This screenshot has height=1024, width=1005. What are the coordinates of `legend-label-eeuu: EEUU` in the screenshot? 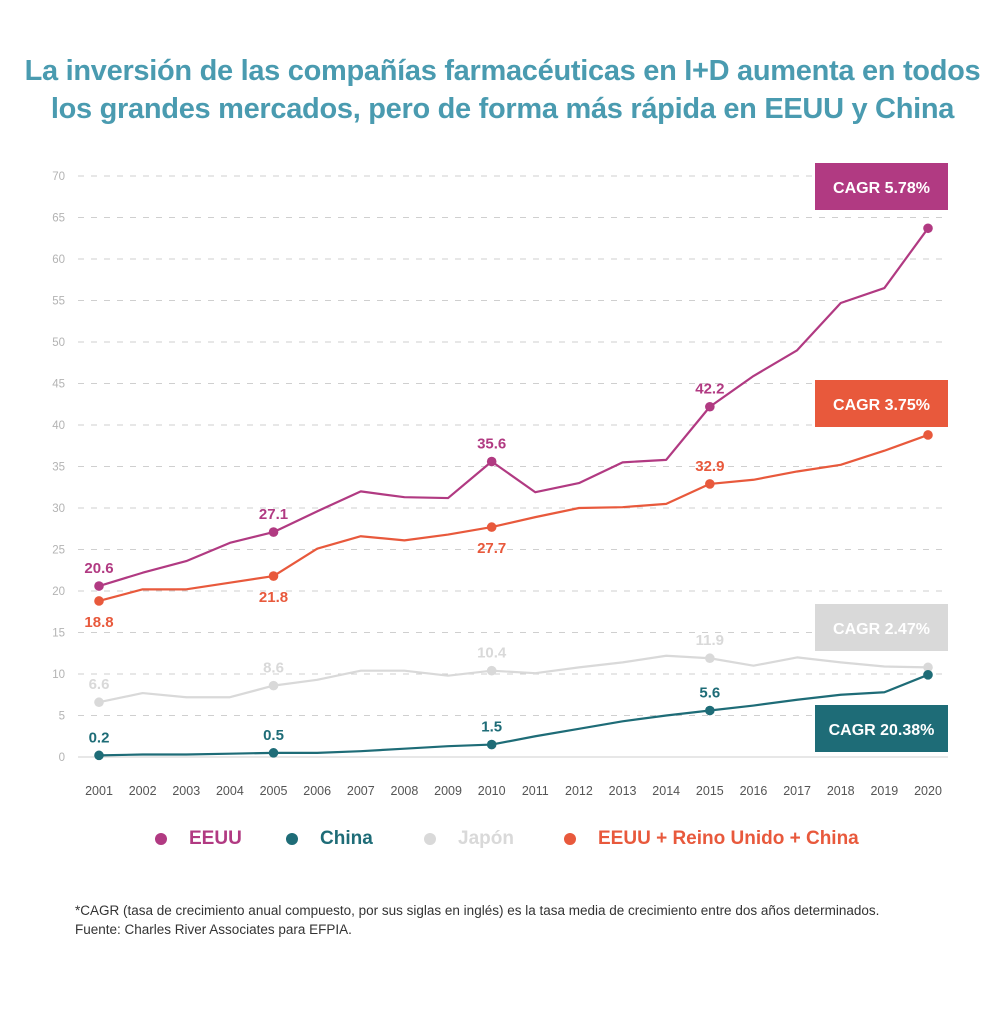 It's located at (215, 838).